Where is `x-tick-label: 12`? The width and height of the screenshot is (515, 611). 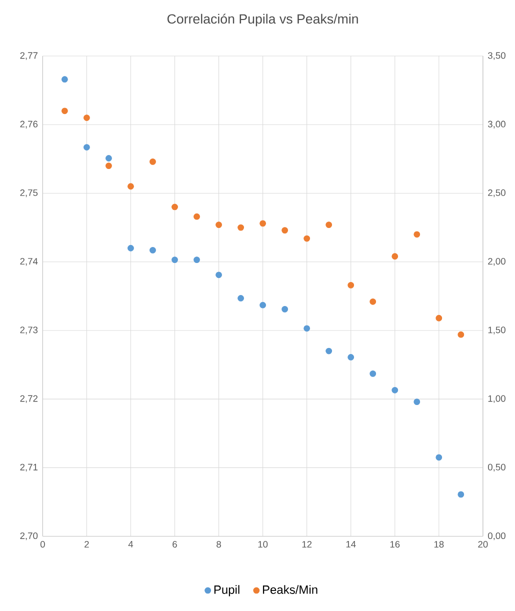
x-tick-label: 12 is located at coordinates (307, 544).